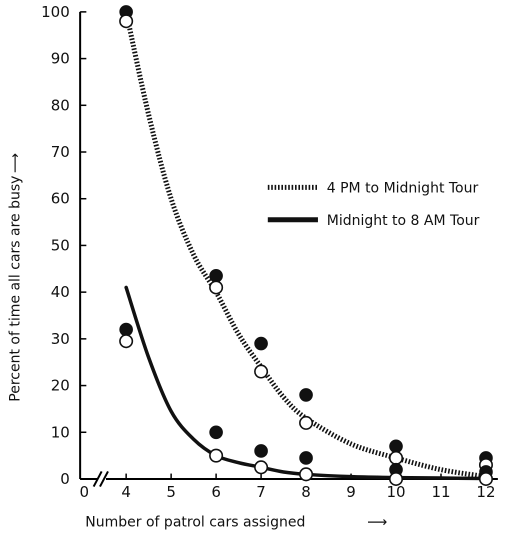 The image size is (517, 540). I want to click on x-tick-label: 11, so click(440, 492).